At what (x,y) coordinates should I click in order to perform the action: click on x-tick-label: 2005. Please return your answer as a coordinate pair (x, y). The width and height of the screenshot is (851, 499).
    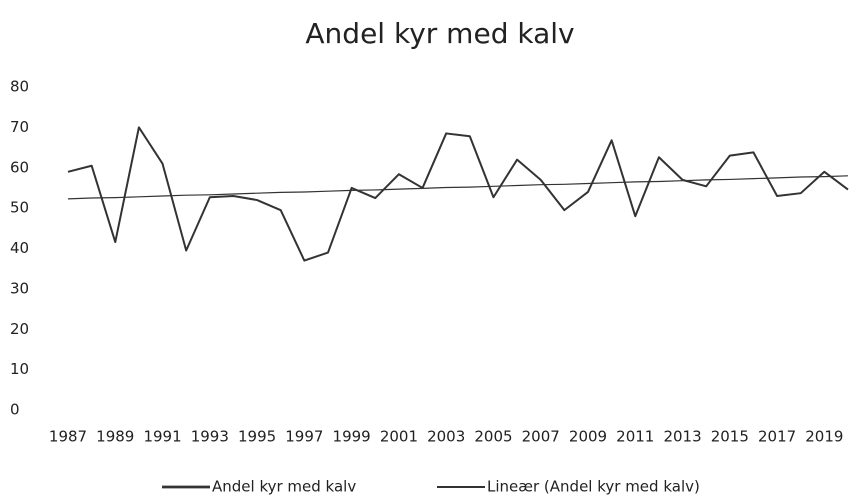
    Looking at the image, I should click on (493, 437).